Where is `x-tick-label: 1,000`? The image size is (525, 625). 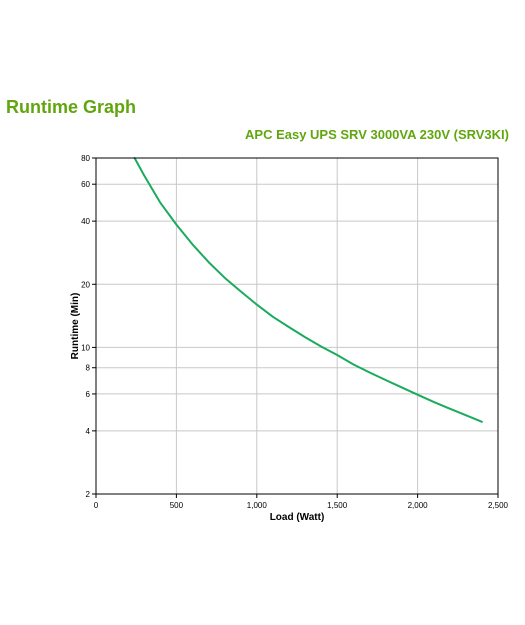
x-tick-label: 1,000 is located at coordinates (257, 505).